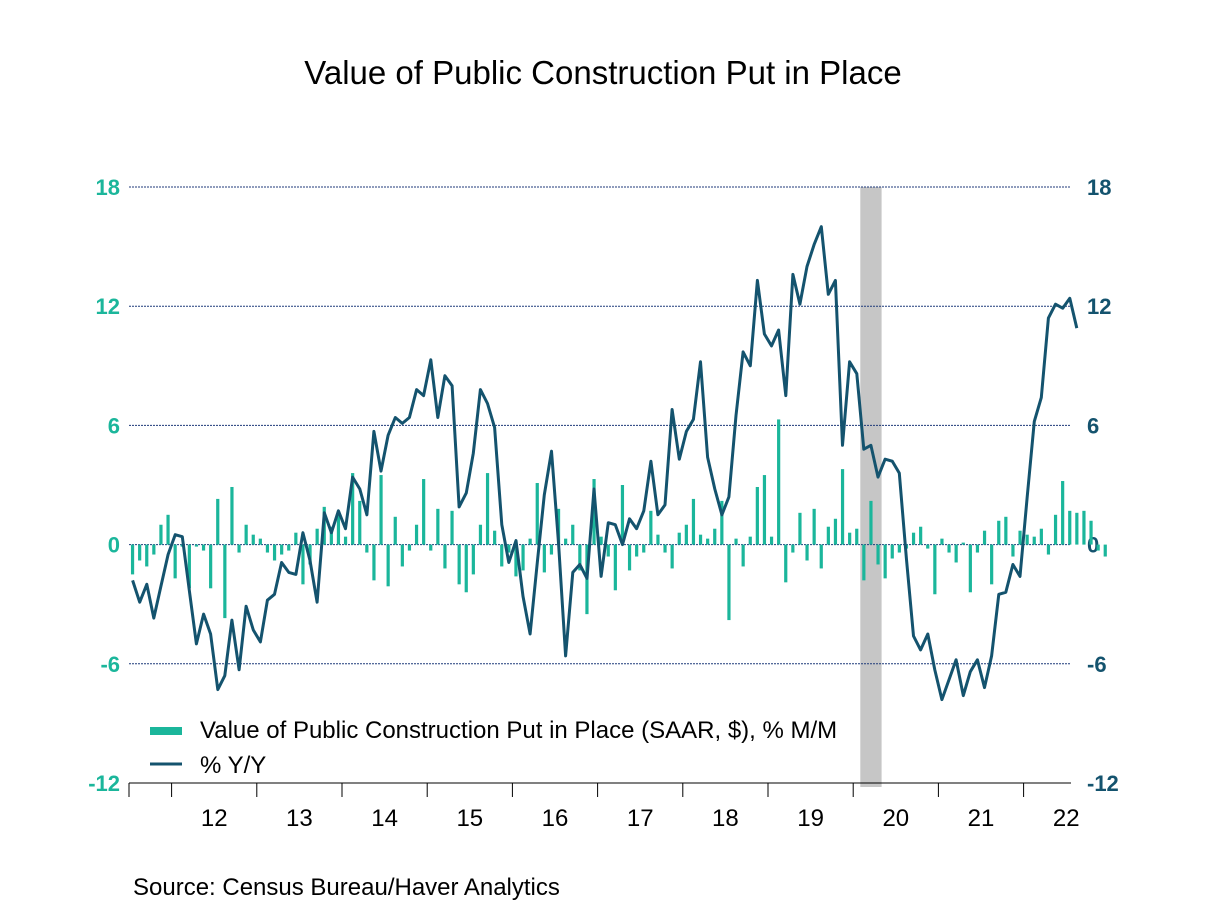 This screenshot has width=1208, height=906. What do you see at coordinates (895, 818) in the screenshot?
I see `x-tick-label: 20` at bounding box center [895, 818].